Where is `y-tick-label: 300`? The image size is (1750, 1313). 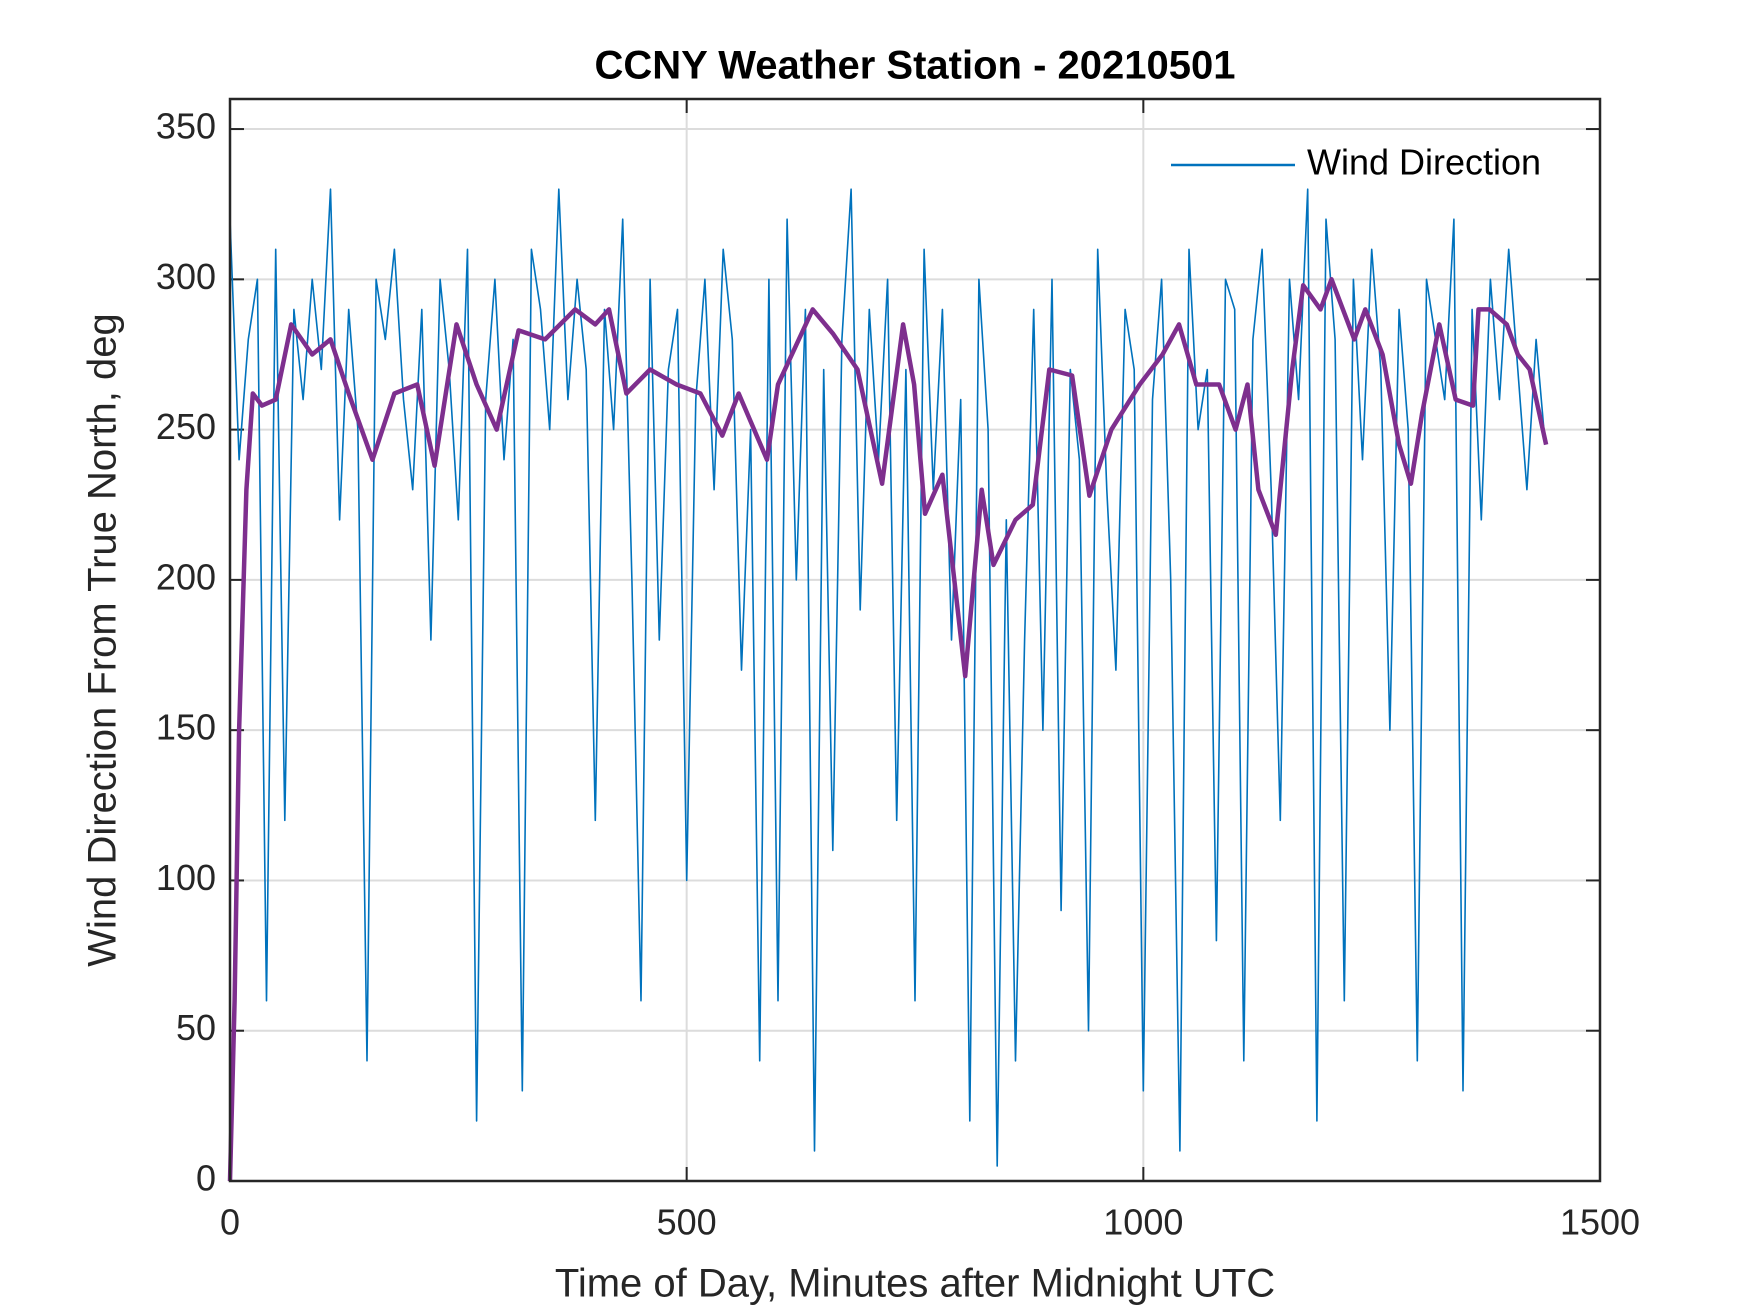 y-tick-label: 300 is located at coordinates (186, 276).